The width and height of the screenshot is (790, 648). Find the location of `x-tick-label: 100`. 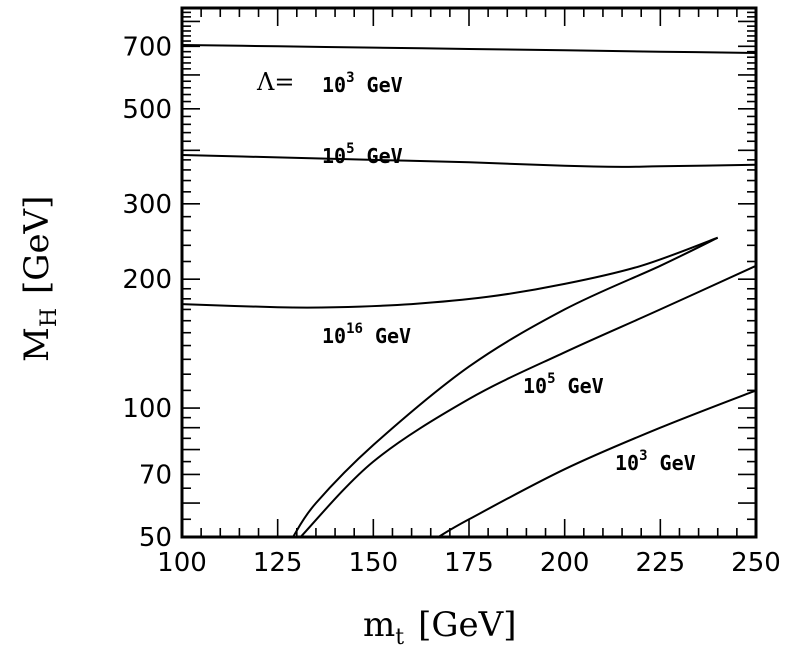

x-tick-label: 100 is located at coordinates (182, 563).